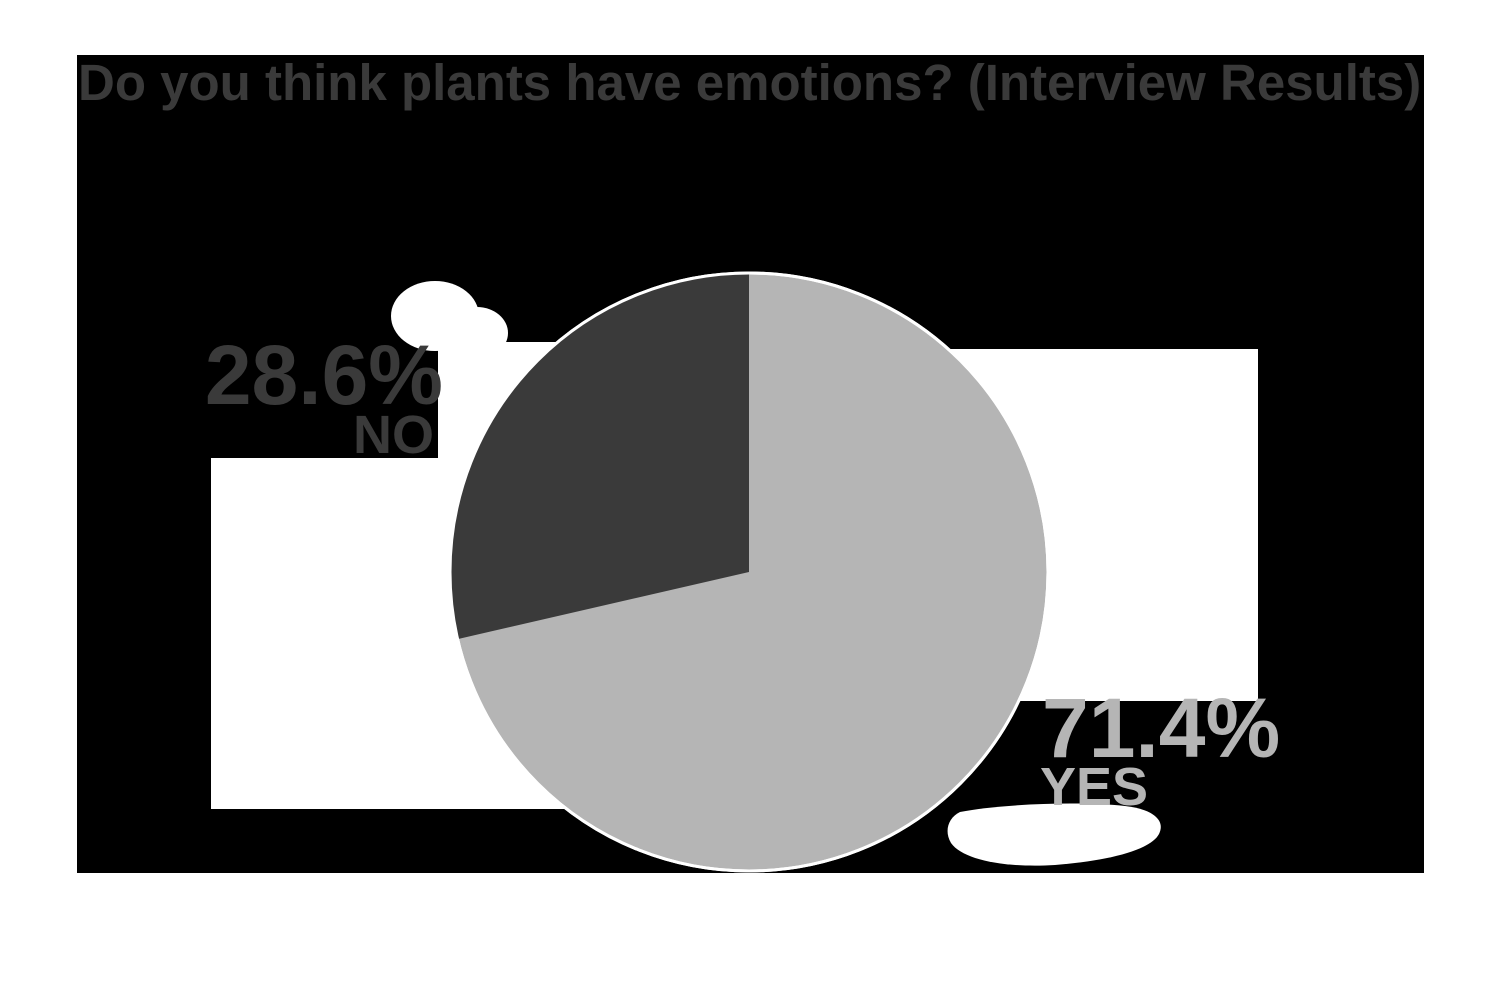 The image size is (1500, 999). I want to click on yes-label: YES, so click(1094, 787).